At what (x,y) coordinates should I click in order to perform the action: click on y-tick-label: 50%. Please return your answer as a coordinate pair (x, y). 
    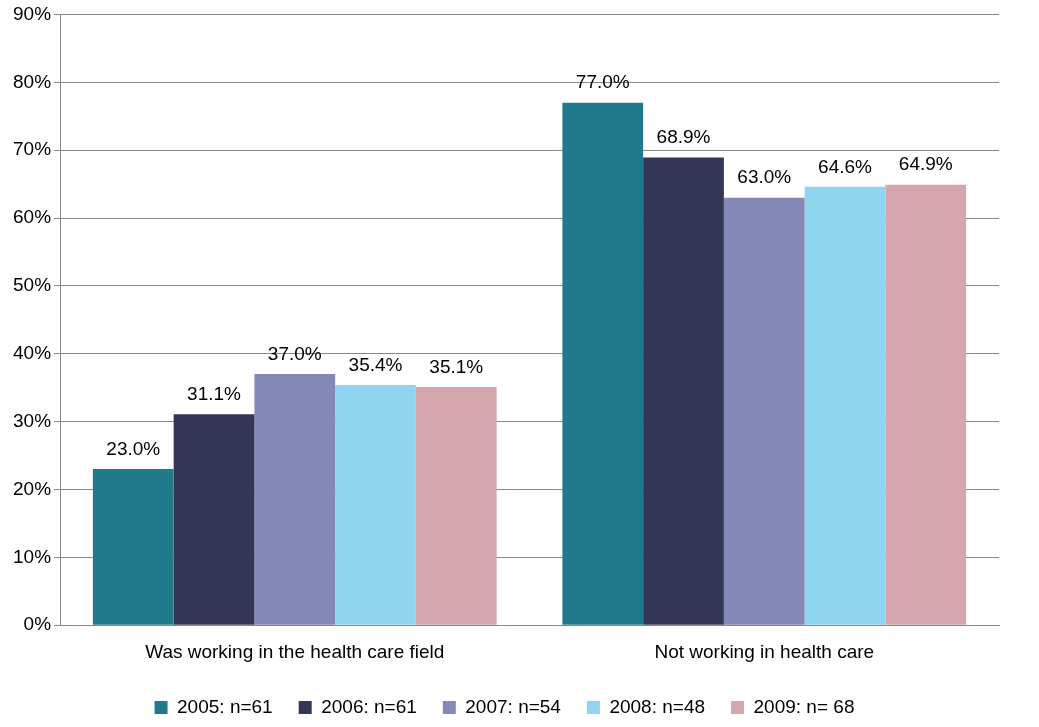
    Looking at the image, I should click on (32, 285).